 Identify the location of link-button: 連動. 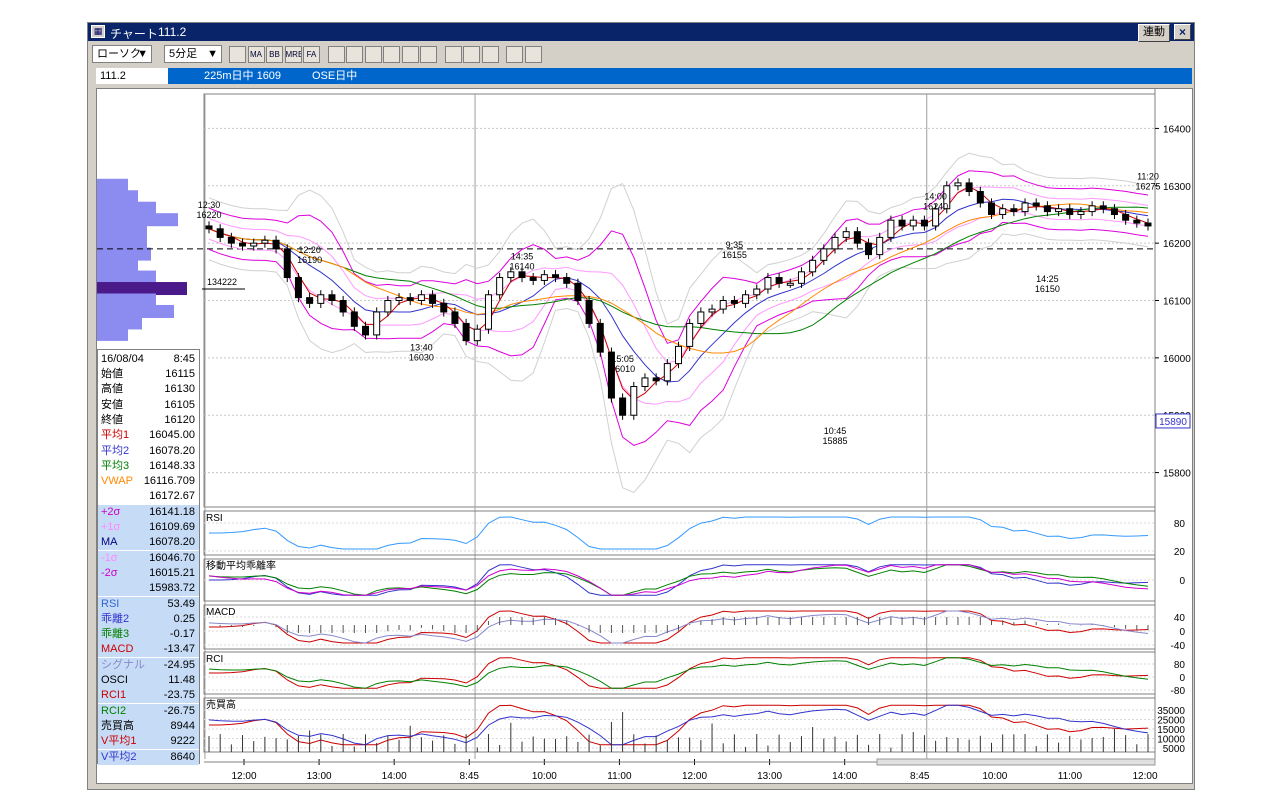
(1154, 33).